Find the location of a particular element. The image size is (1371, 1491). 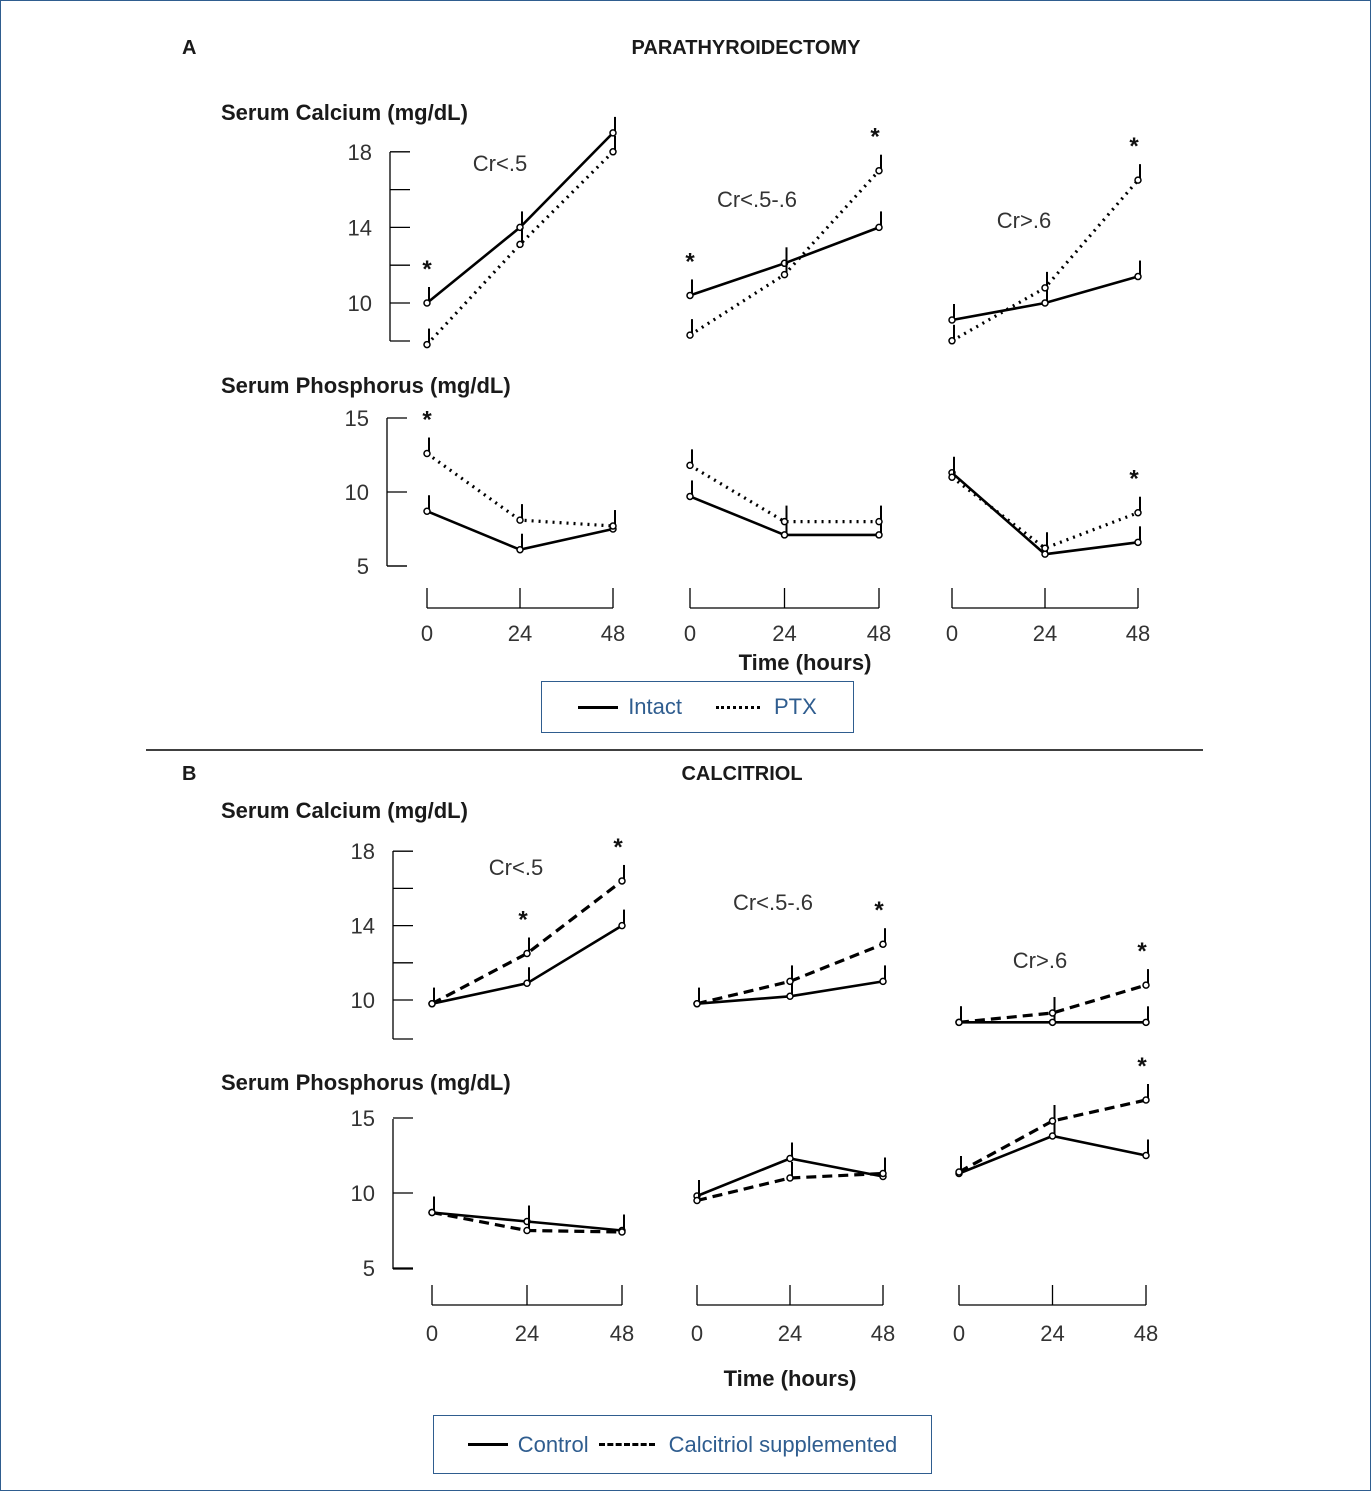

panel-b-letter: B is located at coordinates (189, 774).